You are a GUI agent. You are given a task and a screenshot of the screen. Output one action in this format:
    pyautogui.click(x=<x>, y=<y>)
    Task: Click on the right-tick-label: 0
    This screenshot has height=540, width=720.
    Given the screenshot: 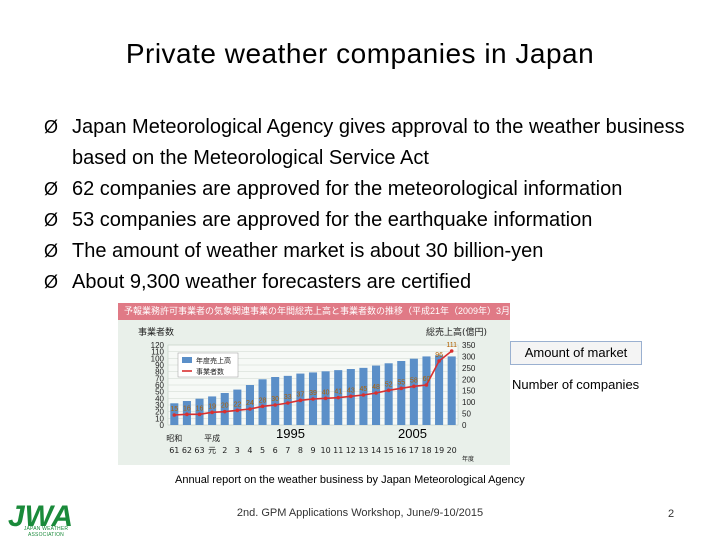 What is the action you would take?
    pyautogui.click(x=464, y=425)
    